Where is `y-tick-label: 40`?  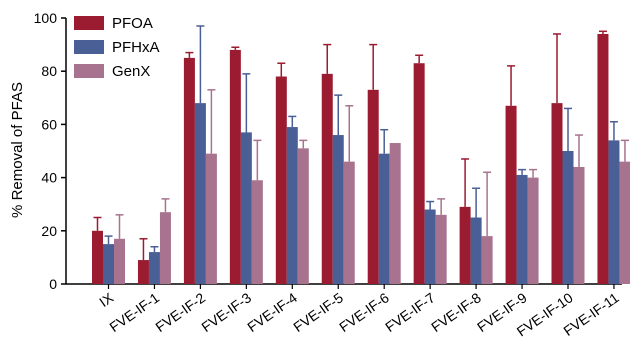
y-tick-label: 40 is located at coordinates (49, 178).